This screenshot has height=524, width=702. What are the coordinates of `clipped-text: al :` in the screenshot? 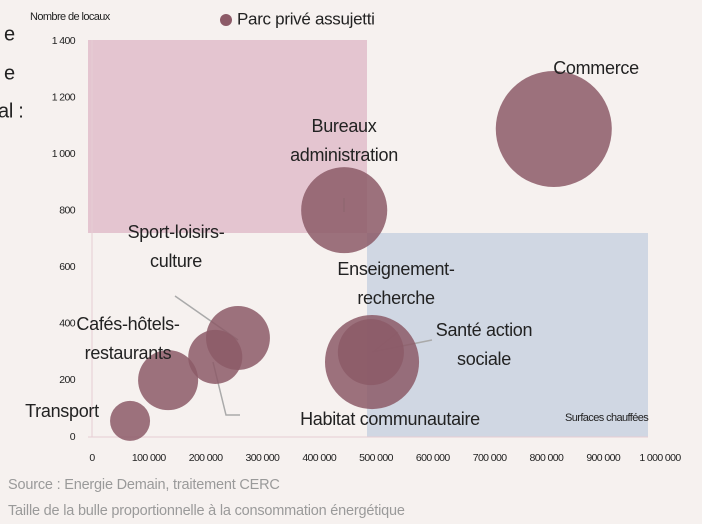 It's located at (11, 111).